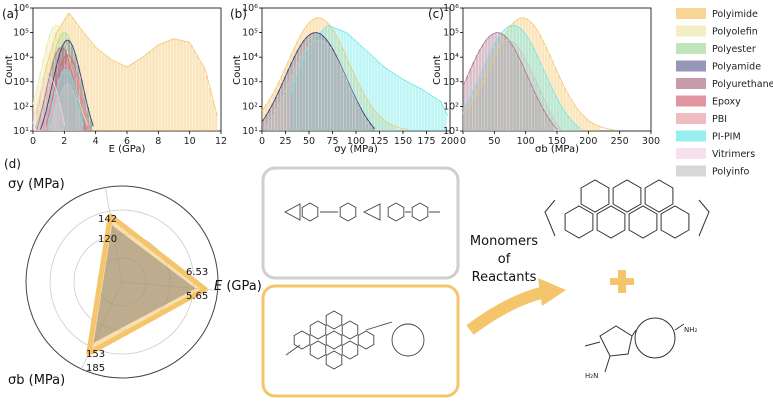 This screenshot has height=402, width=773. Describe the element at coordinates (463, 141) in the screenshot. I see `x-tick-label: 0` at that location.